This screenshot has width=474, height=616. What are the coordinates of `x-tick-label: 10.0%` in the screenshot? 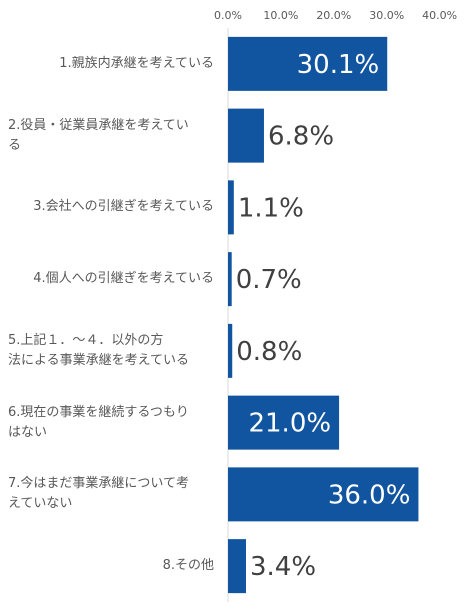 It's located at (280, 15).